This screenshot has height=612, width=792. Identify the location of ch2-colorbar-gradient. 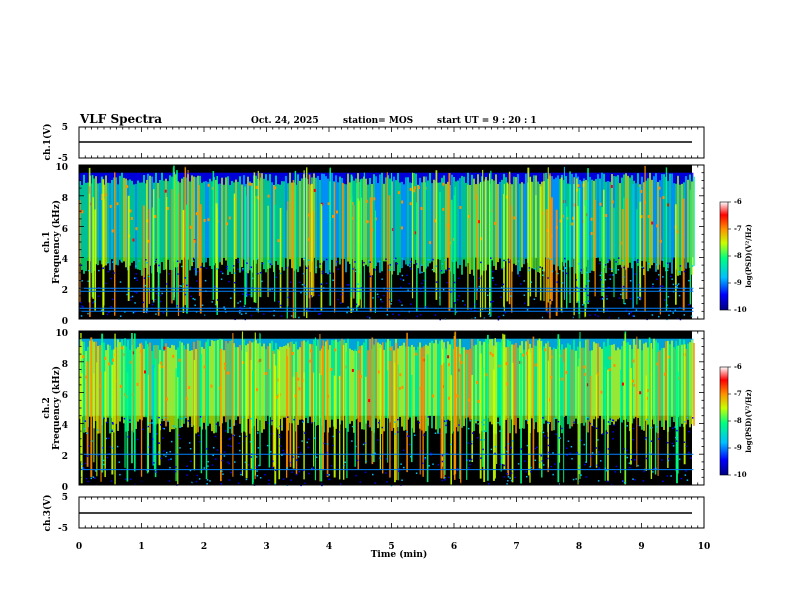
(724, 421).